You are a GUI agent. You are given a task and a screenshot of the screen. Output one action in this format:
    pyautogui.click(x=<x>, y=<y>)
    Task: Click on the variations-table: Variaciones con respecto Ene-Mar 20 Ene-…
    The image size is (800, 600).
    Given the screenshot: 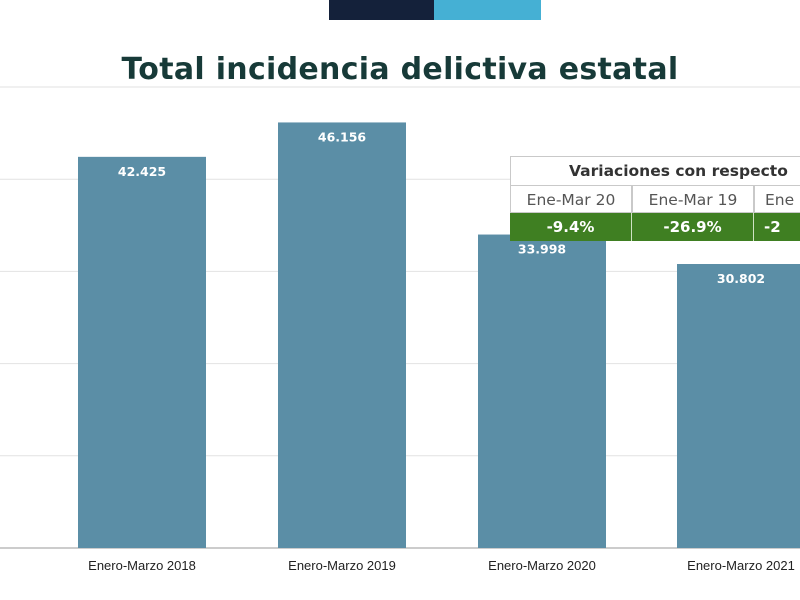 What is the action you would take?
    pyautogui.click(x=655, y=198)
    